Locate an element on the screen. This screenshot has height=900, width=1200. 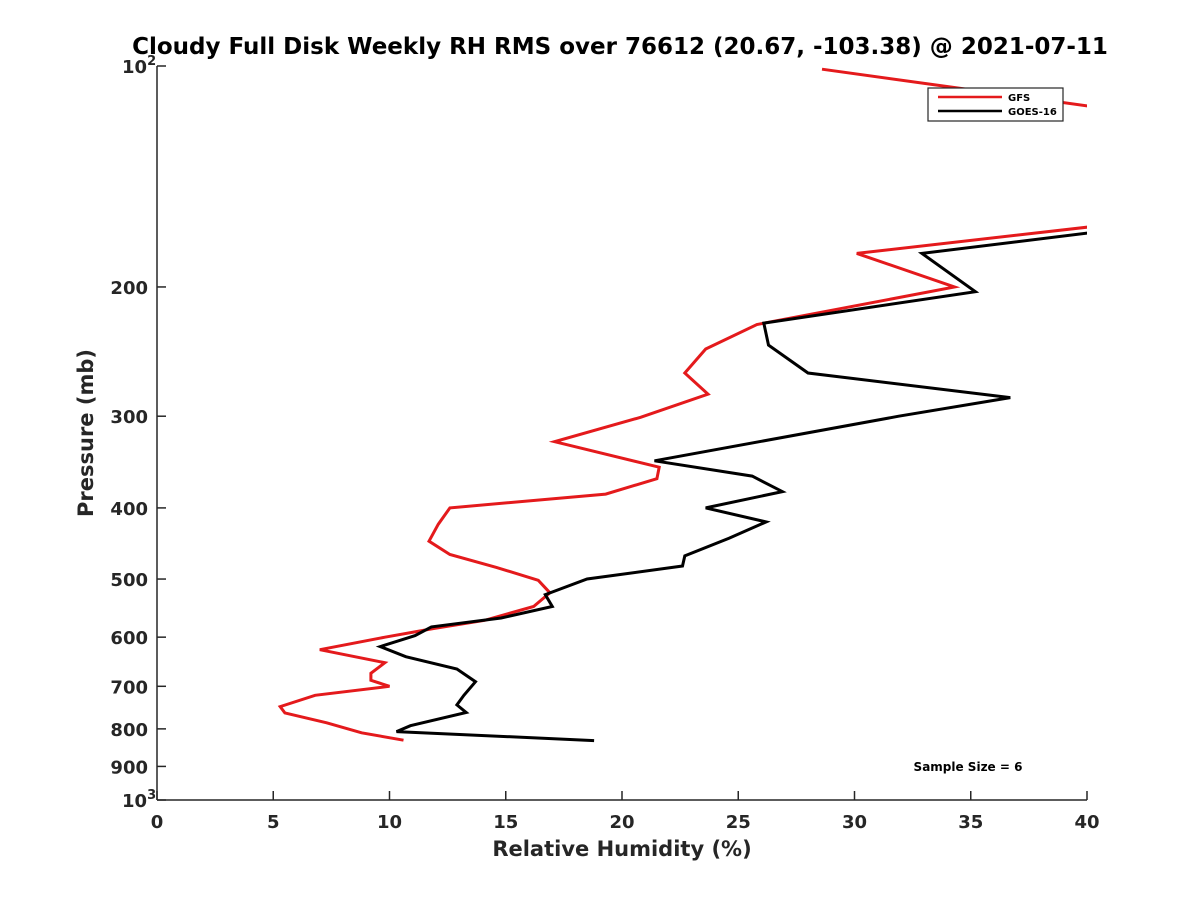
legend: GFS GOES-16 is located at coordinates (995, 104).